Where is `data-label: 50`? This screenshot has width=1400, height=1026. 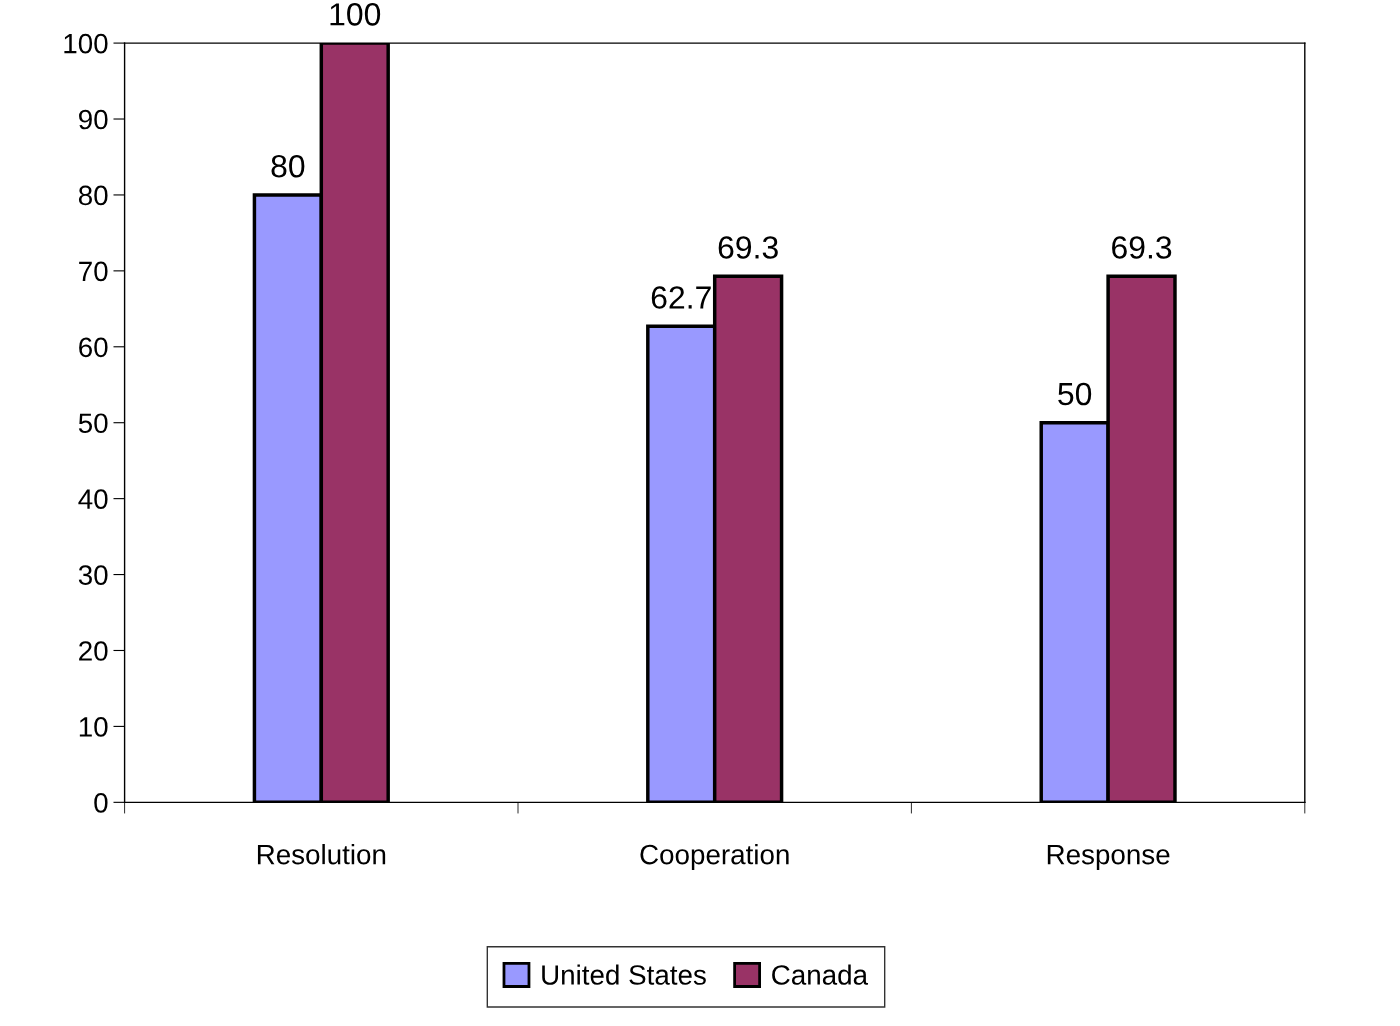
data-label: 50 is located at coordinates (1075, 394).